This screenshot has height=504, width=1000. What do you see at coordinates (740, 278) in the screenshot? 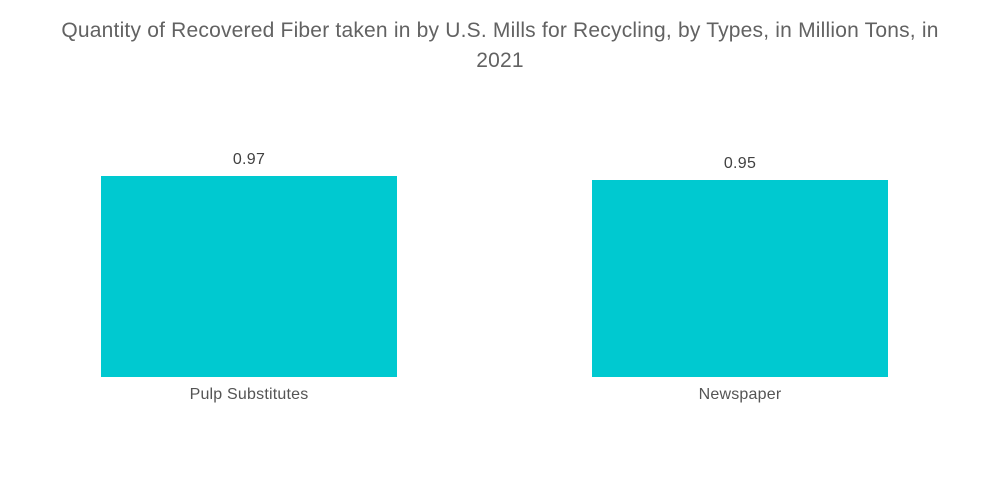
I see `bar-newspaper` at bounding box center [740, 278].